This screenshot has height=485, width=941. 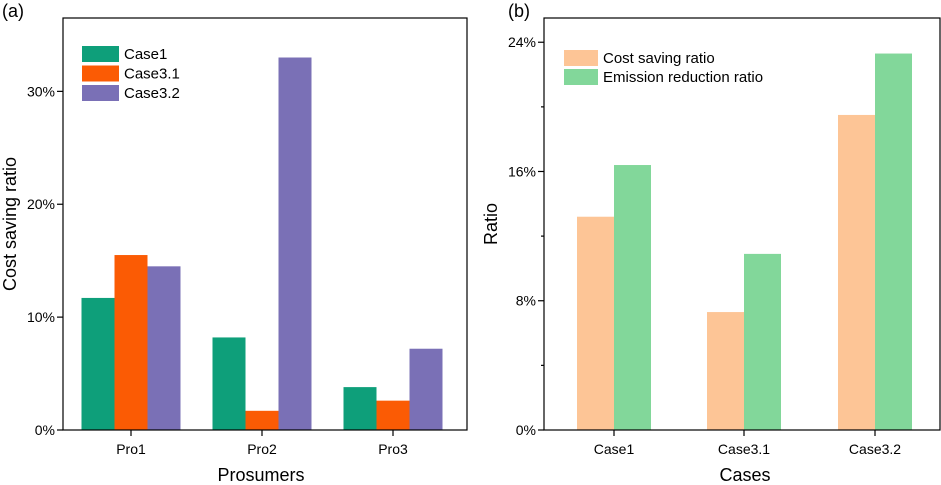 I want to click on panel-a-y-tick-label: 10%, so click(x=41, y=317).